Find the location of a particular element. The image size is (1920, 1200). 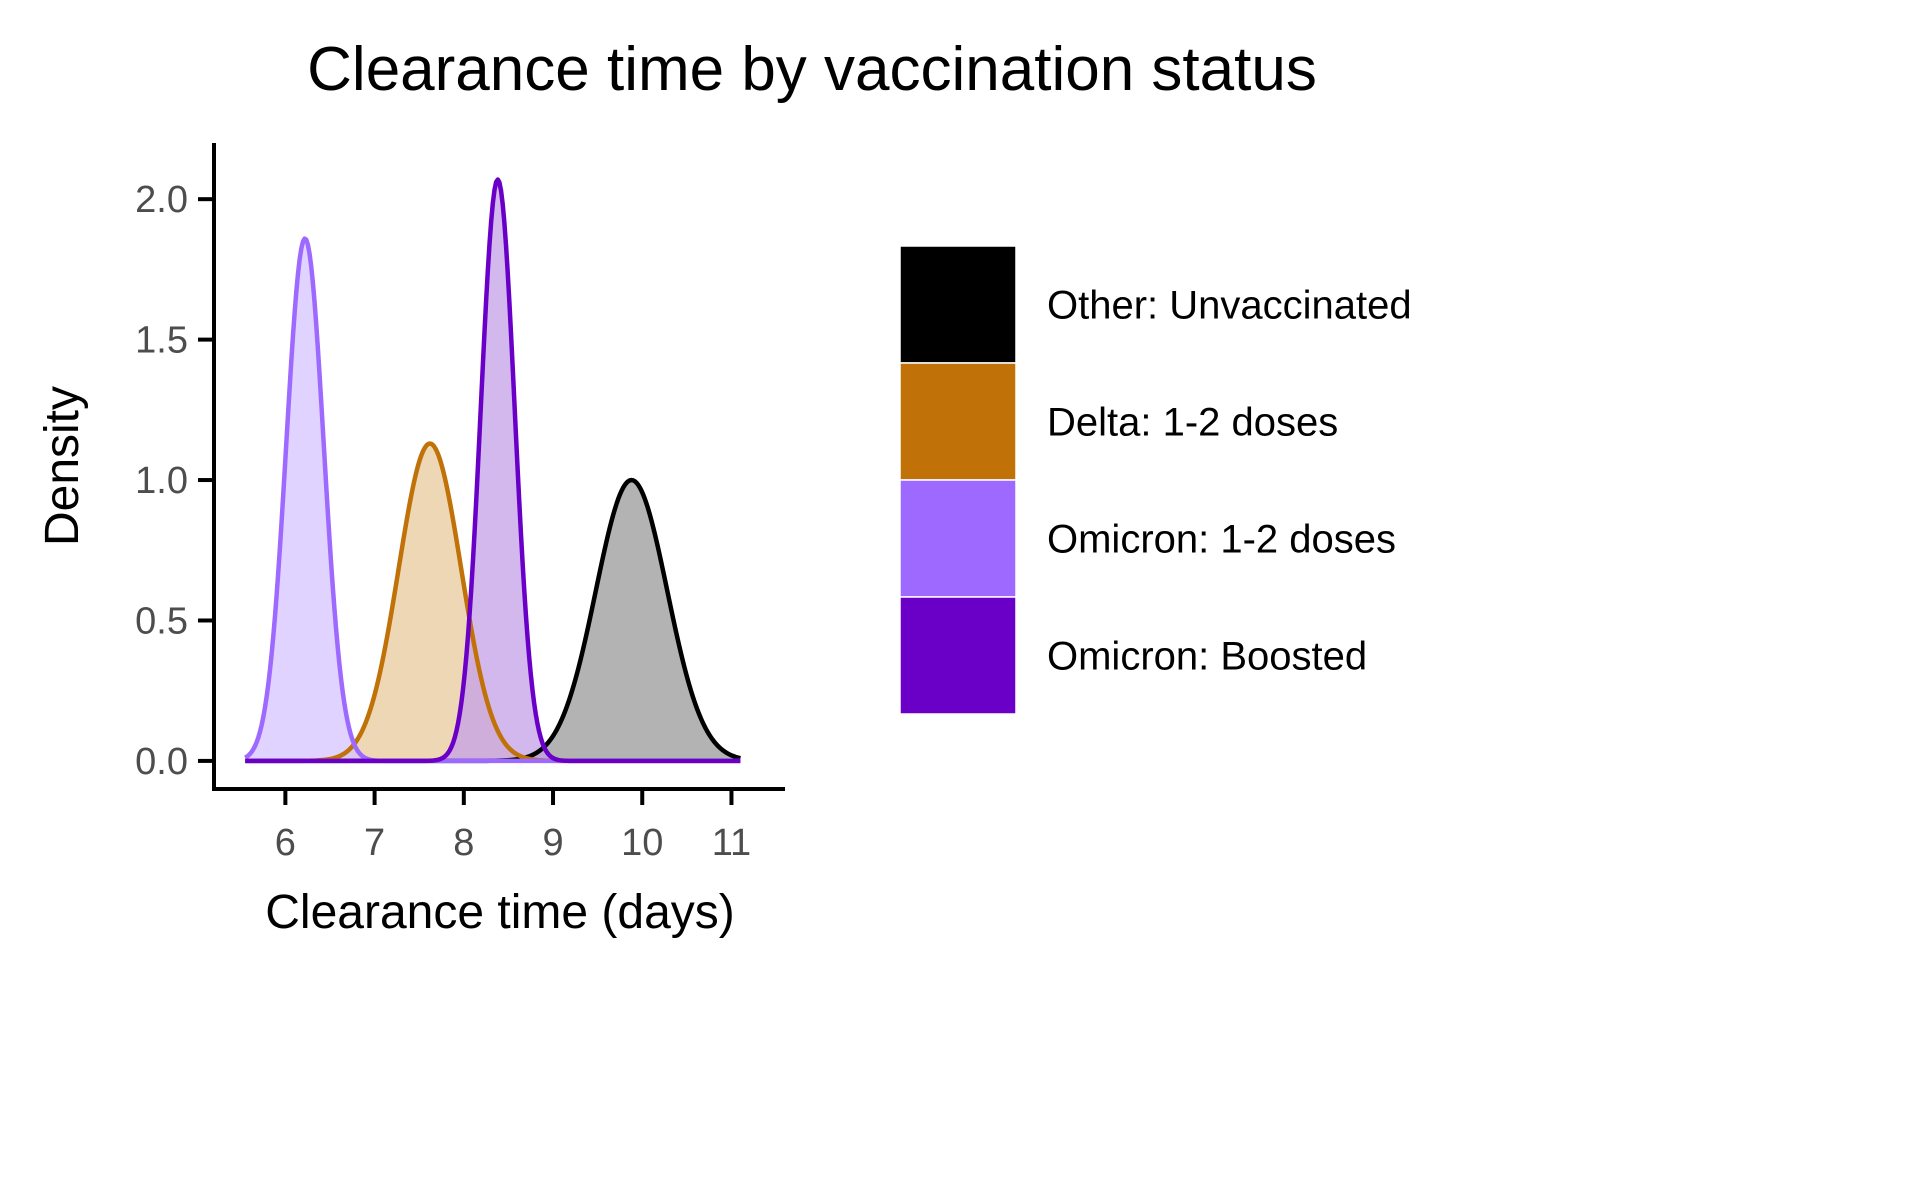

x-tick-label: 9 is located at coordinates (552, 843).